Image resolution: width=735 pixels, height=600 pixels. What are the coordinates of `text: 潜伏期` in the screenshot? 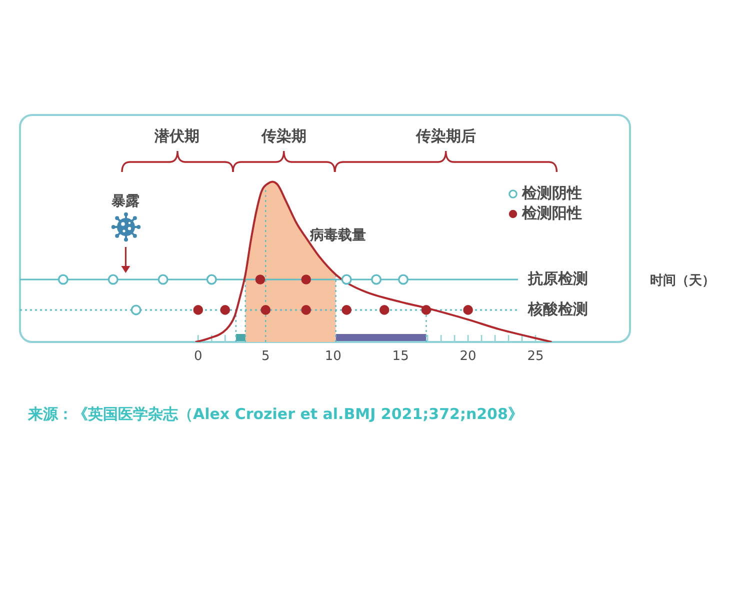 It's located at (177, 135).